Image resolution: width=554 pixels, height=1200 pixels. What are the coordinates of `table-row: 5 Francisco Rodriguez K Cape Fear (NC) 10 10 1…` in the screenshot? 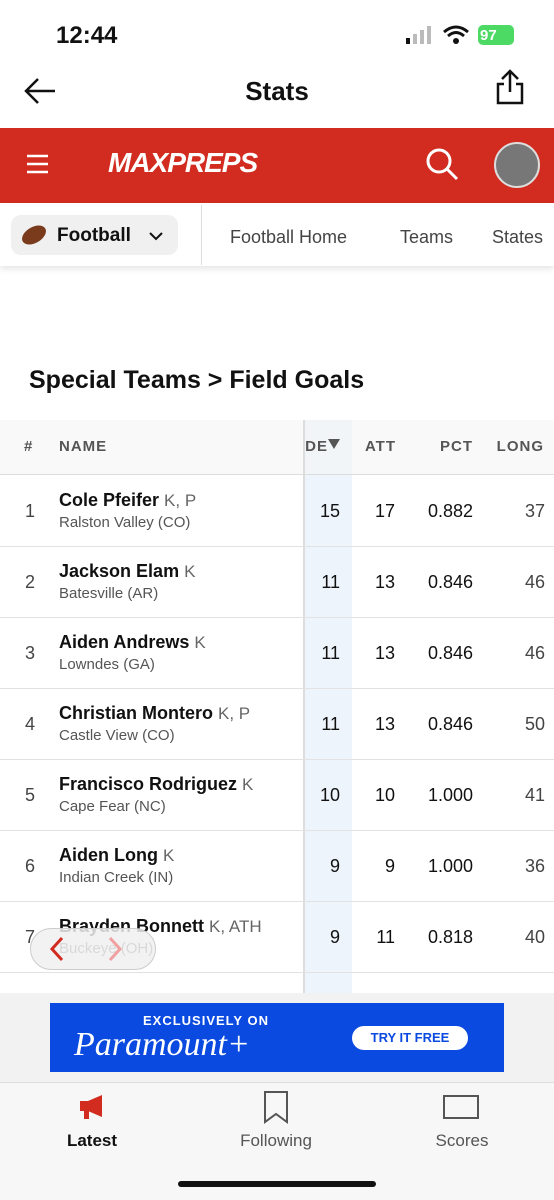 It's located at (277, 795).